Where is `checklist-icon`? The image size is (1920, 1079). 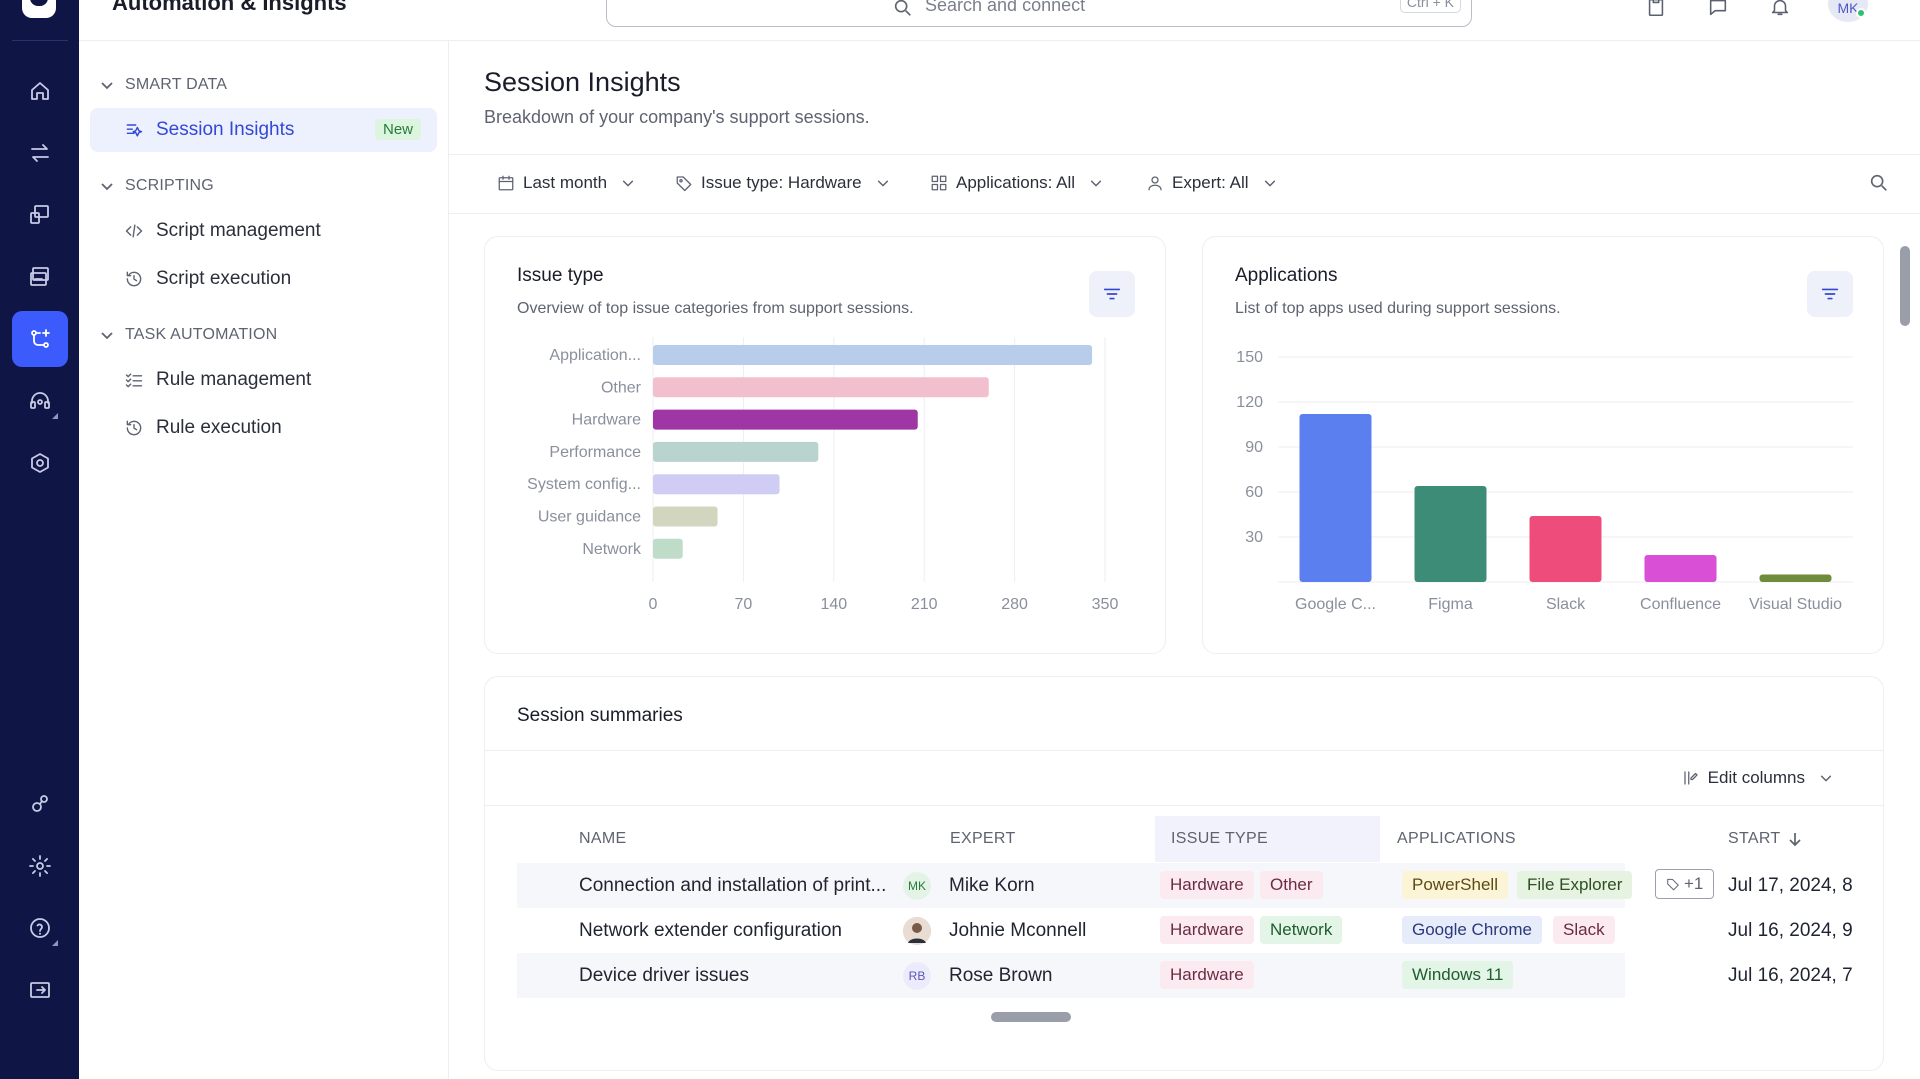
checklist-icon is located at coordinates (134, 380).